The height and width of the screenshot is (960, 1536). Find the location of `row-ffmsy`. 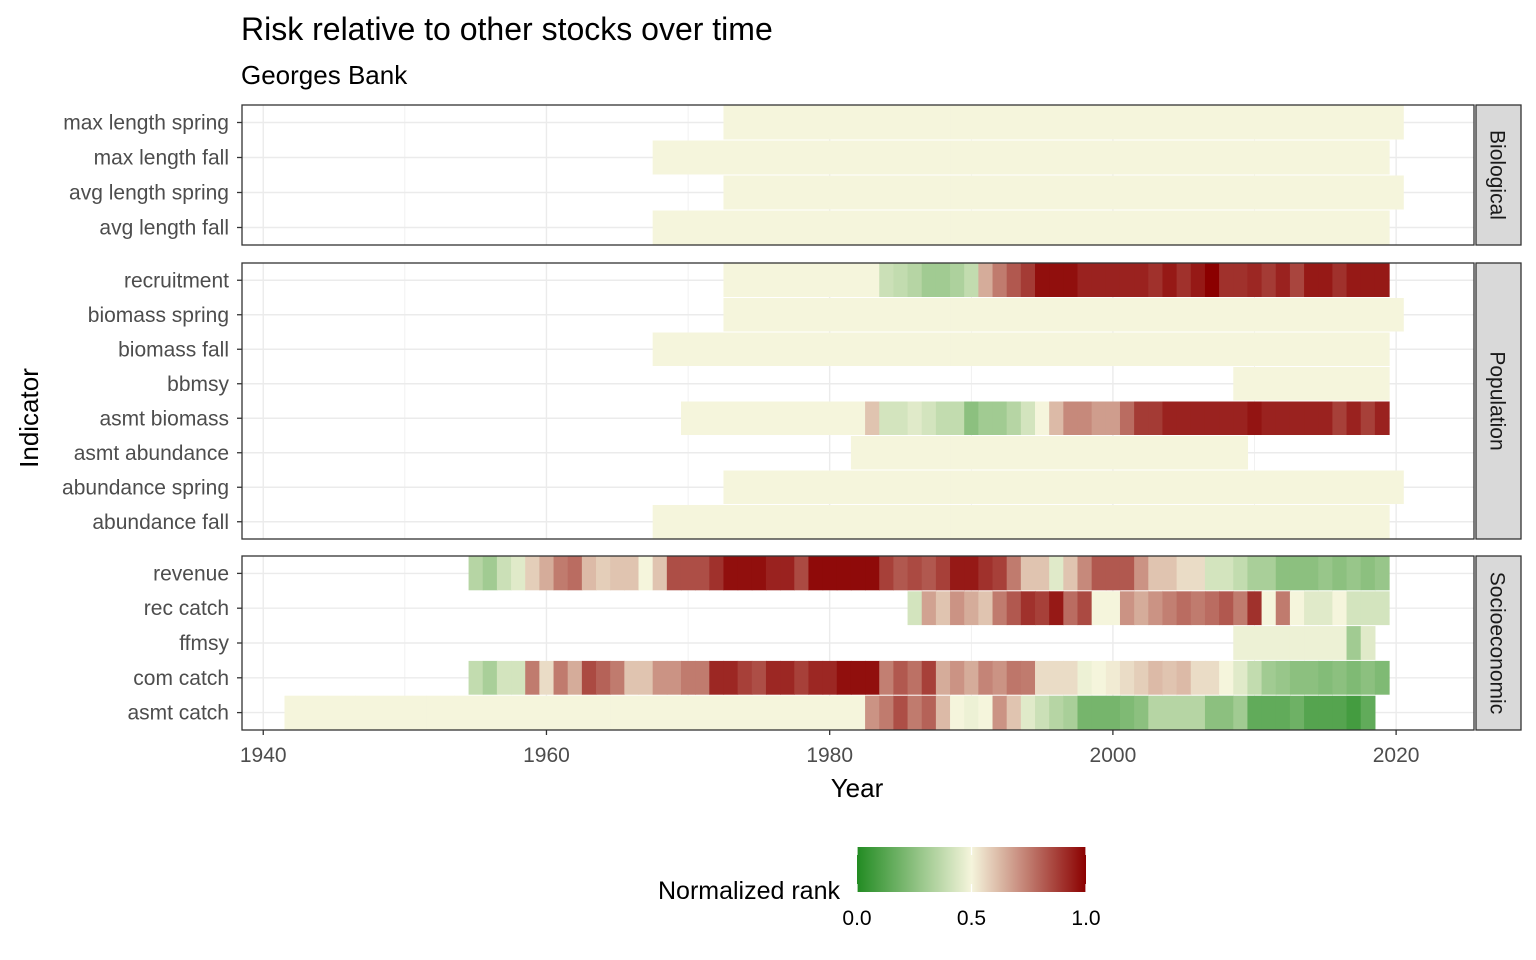

row-ffmsy is located at coordinates (1304, 643).